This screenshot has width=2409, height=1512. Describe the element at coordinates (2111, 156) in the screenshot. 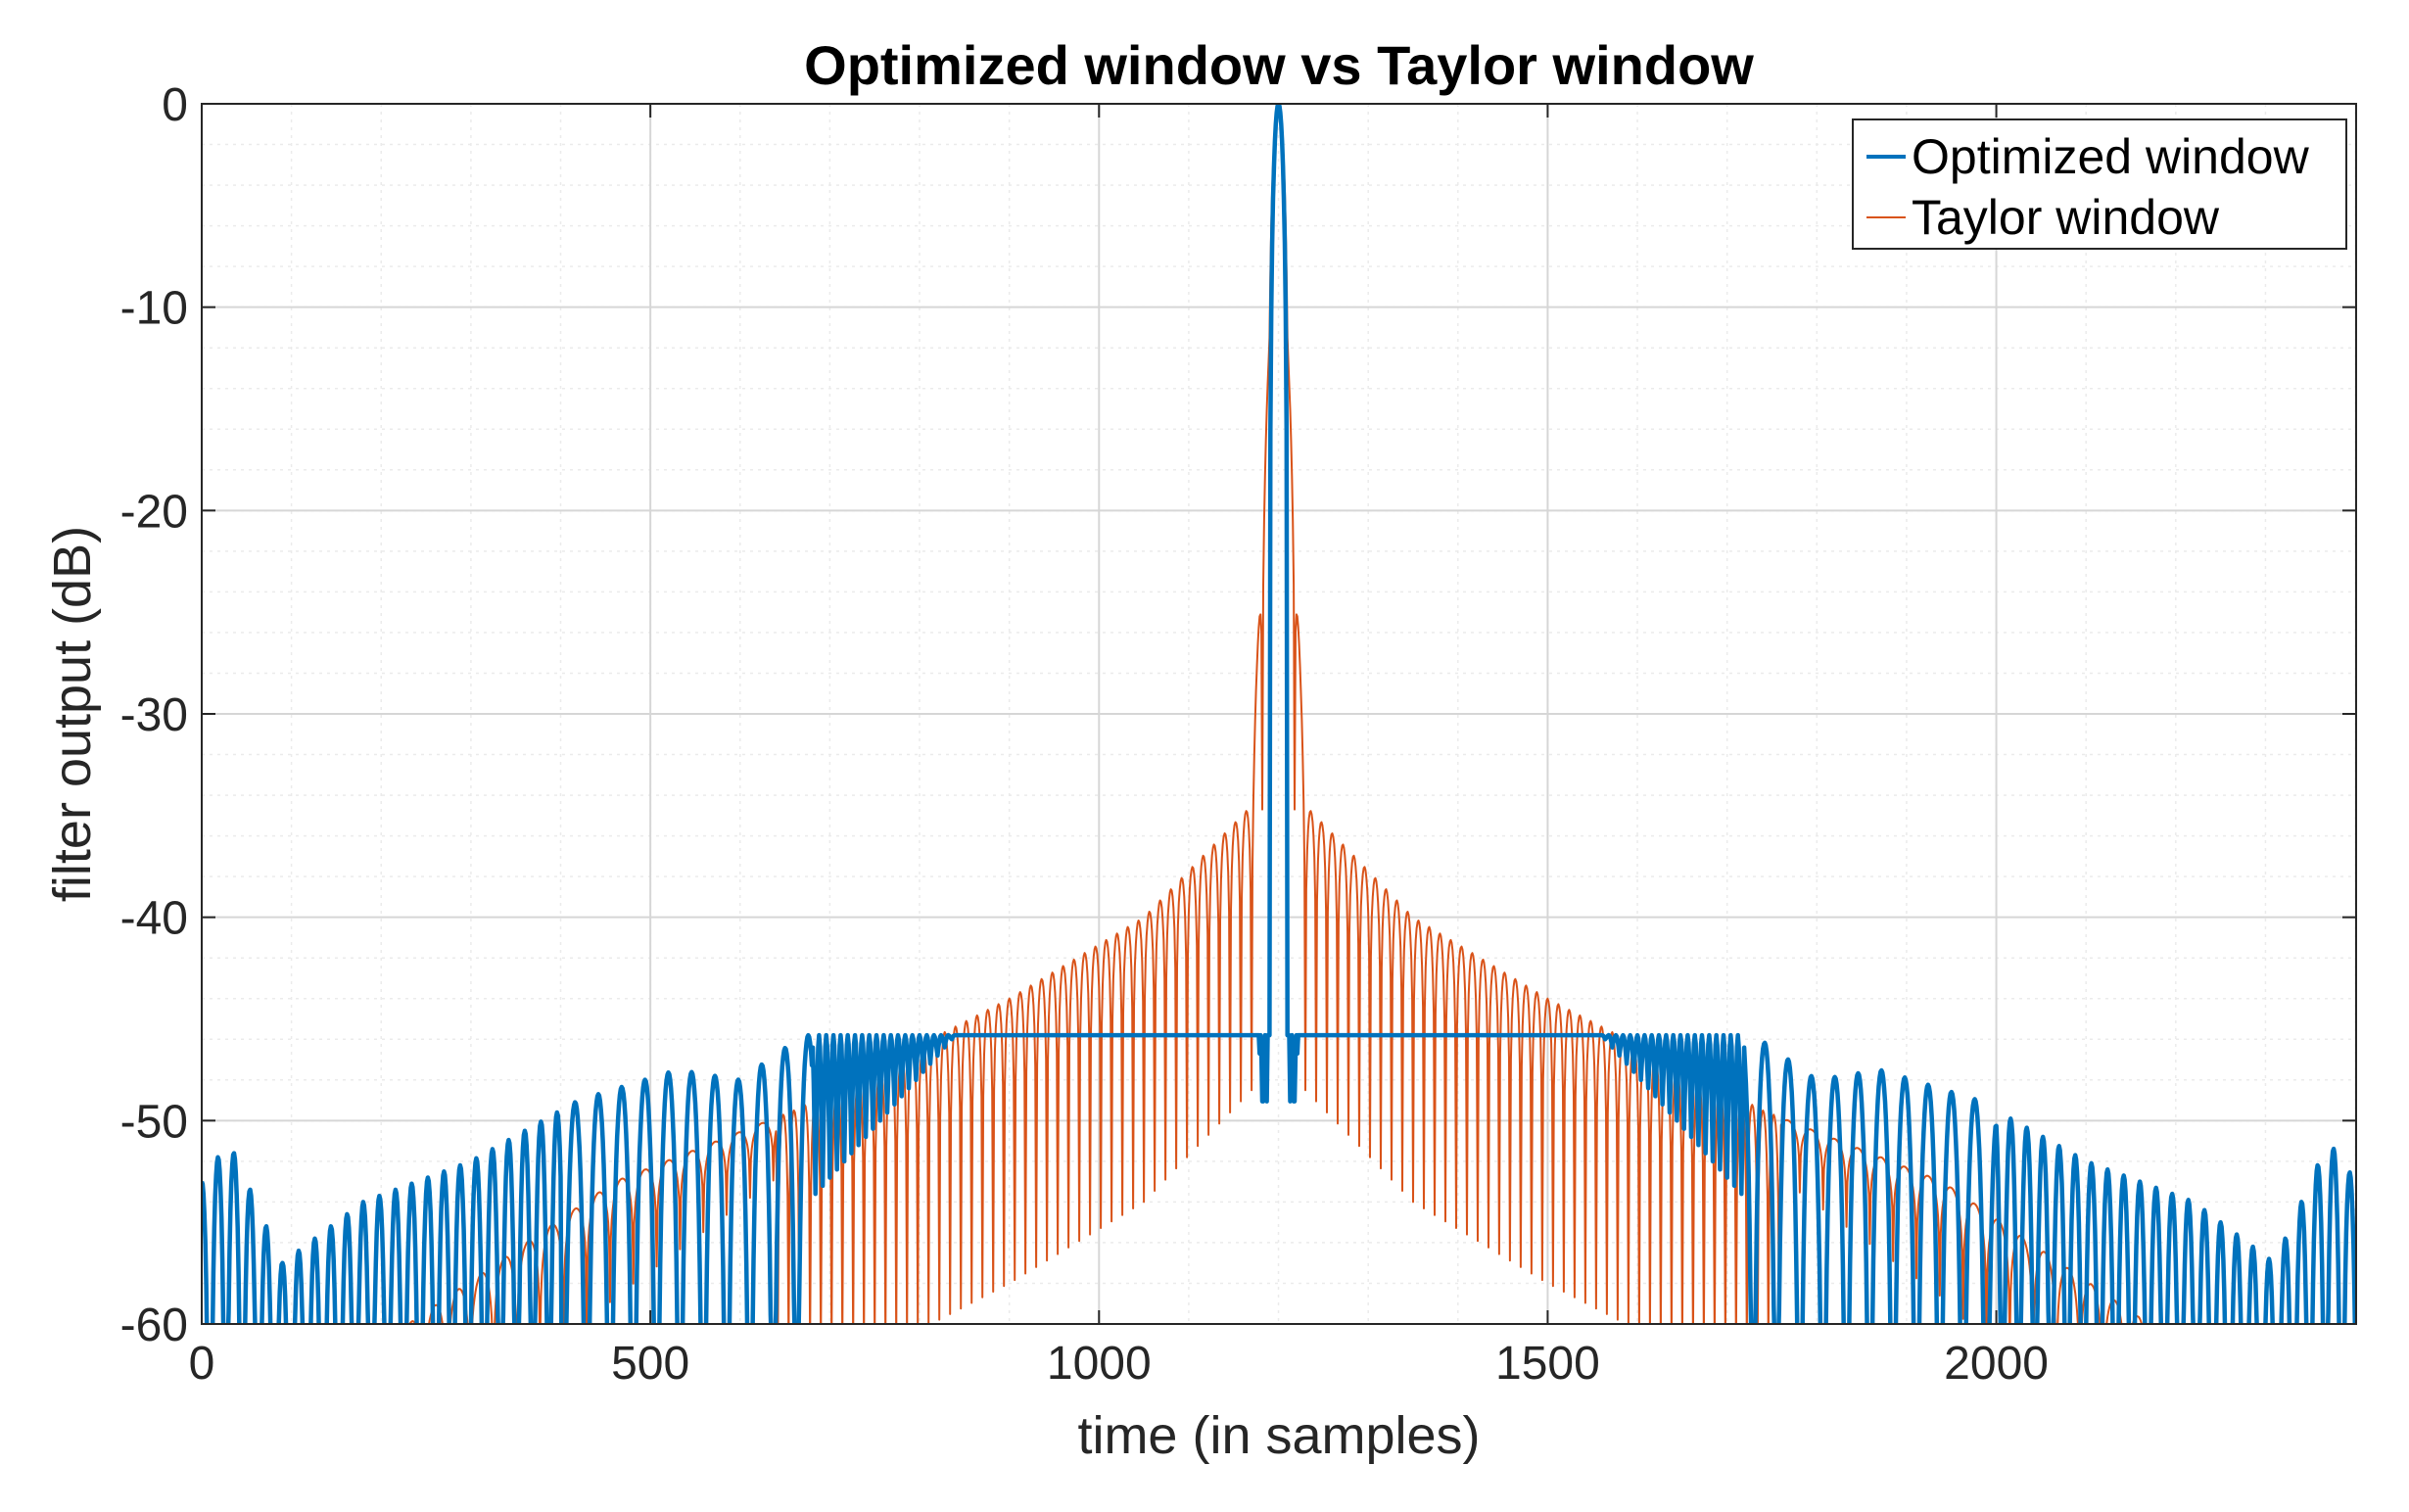

I see `legend-label-optimized: Optimized window` at that location.